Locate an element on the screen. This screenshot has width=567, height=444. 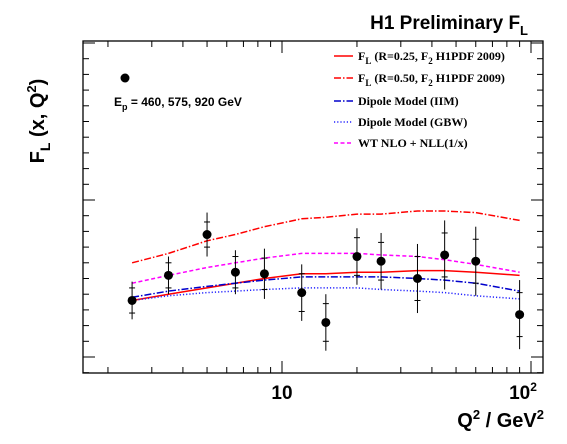
x-tick-label: 10 is located at coordinates (281, 393).